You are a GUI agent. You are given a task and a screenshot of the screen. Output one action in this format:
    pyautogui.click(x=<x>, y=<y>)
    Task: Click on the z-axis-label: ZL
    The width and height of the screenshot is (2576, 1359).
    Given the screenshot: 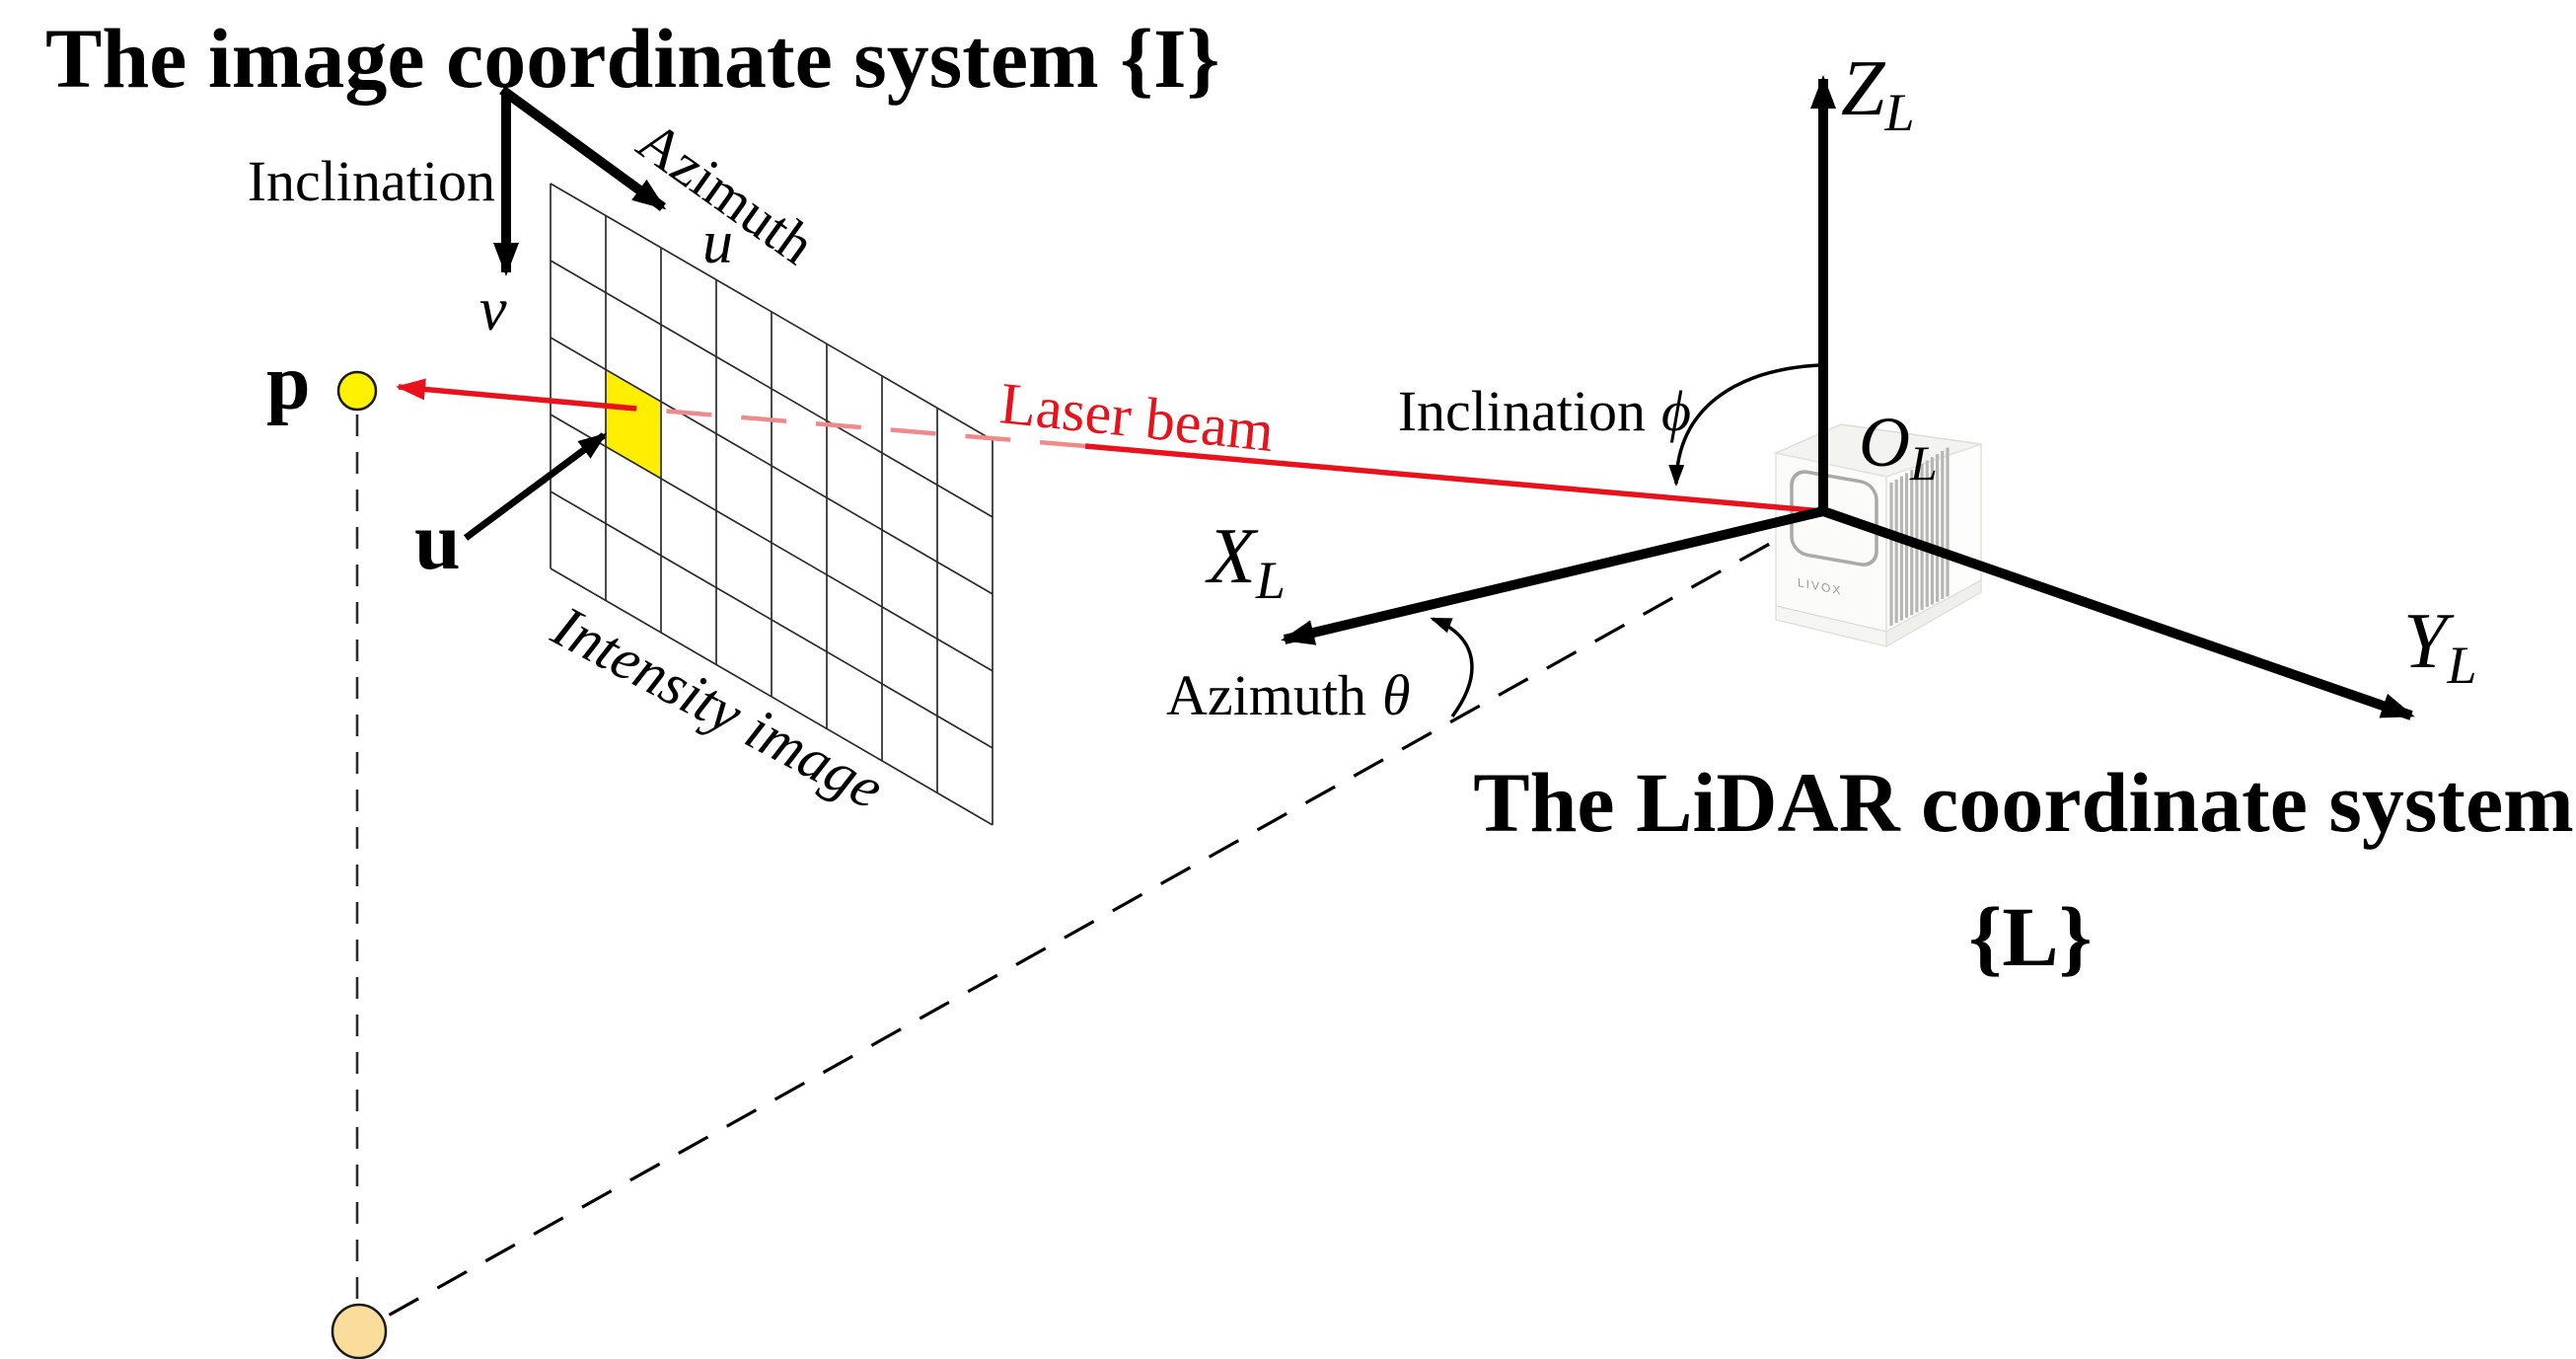 What is the action you would take?
    pyautogui.click(x=1878, y=94)
    